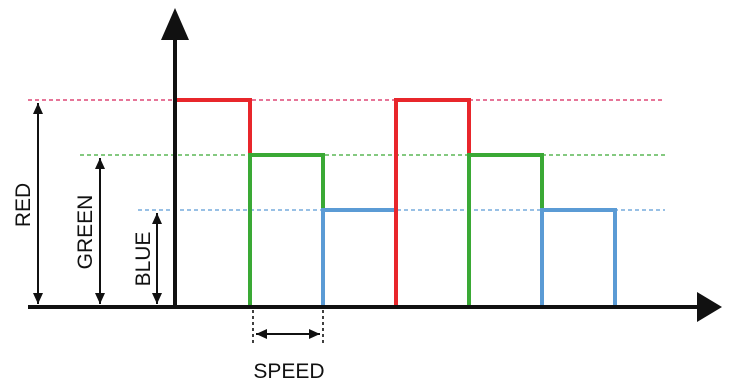  I want to click on speed-label: SPEED, so click(288, 371).